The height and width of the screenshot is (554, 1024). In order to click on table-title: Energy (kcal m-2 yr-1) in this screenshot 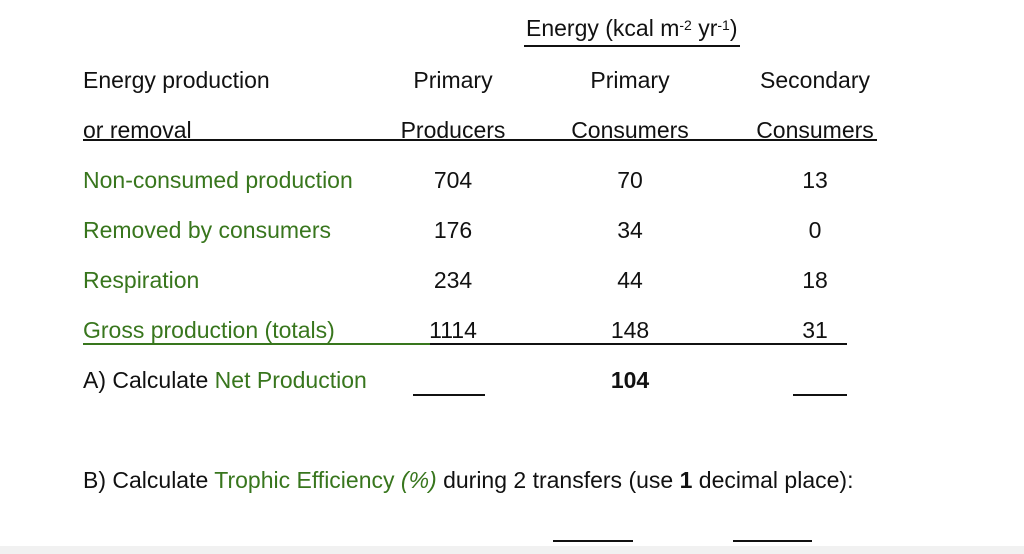, I will do `click(632, 30)`.